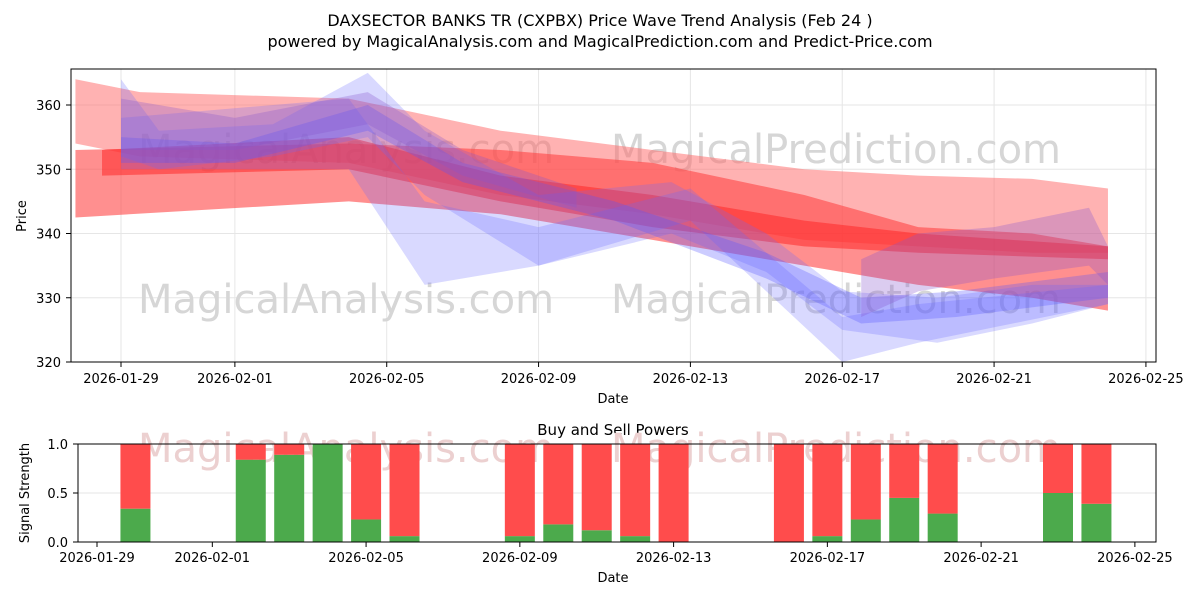 This screenshot has width=1200, height=600. What do you see at coordinates (57, 543) in the screenshot?
I see `y-tick-label: 0.0` at bounding box center [57, 543].